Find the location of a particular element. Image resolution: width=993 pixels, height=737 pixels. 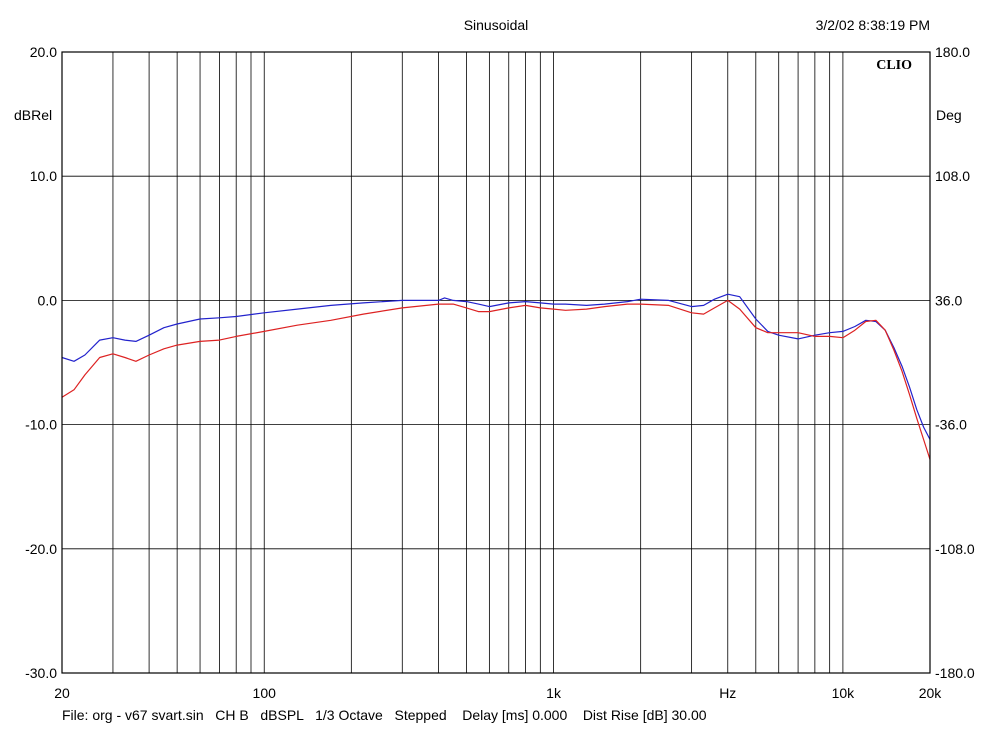

y-axis-label: dBRel is located at coordinates (33, 115).